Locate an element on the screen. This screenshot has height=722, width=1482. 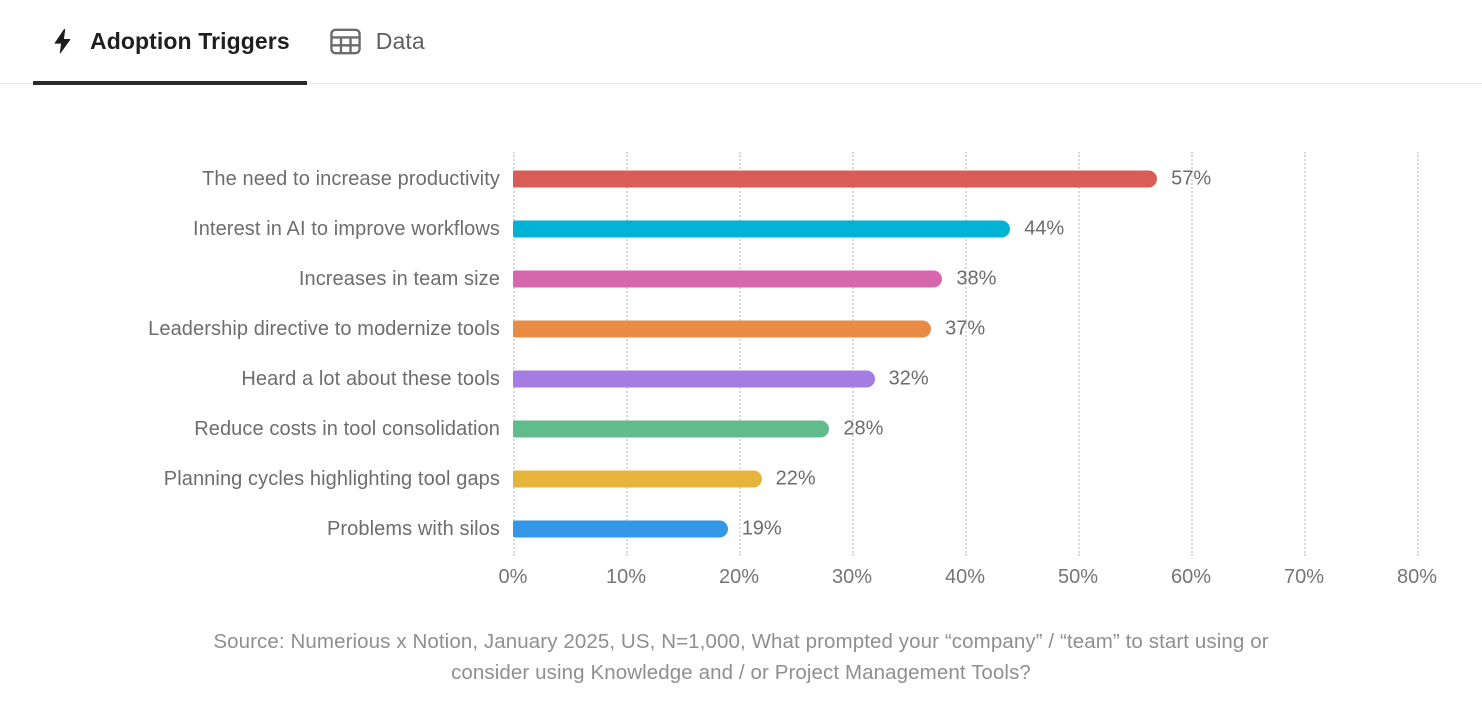
x-tick-label: 10% is located at coordinates (626, 577).